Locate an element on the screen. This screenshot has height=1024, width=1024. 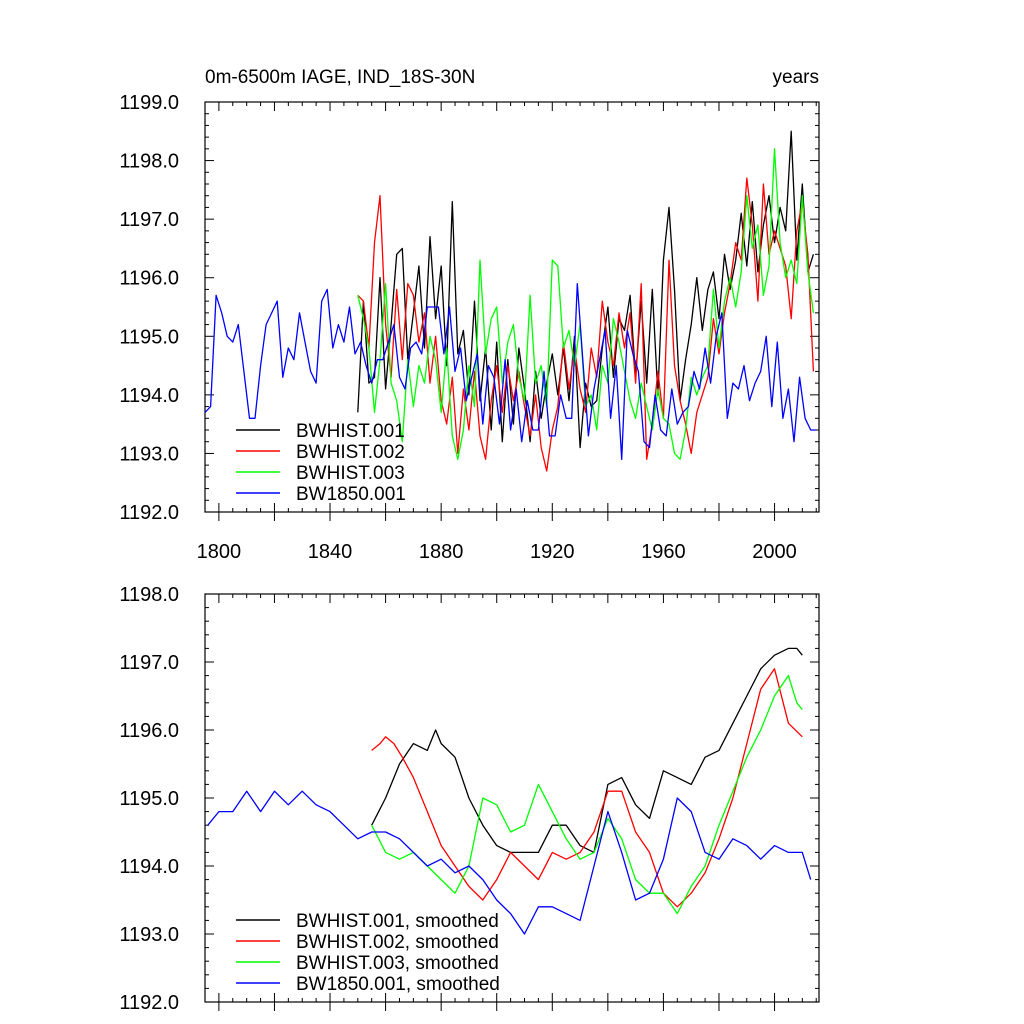
legend-label: BW1850.001, smoothed is located at coordinates (398, 984).